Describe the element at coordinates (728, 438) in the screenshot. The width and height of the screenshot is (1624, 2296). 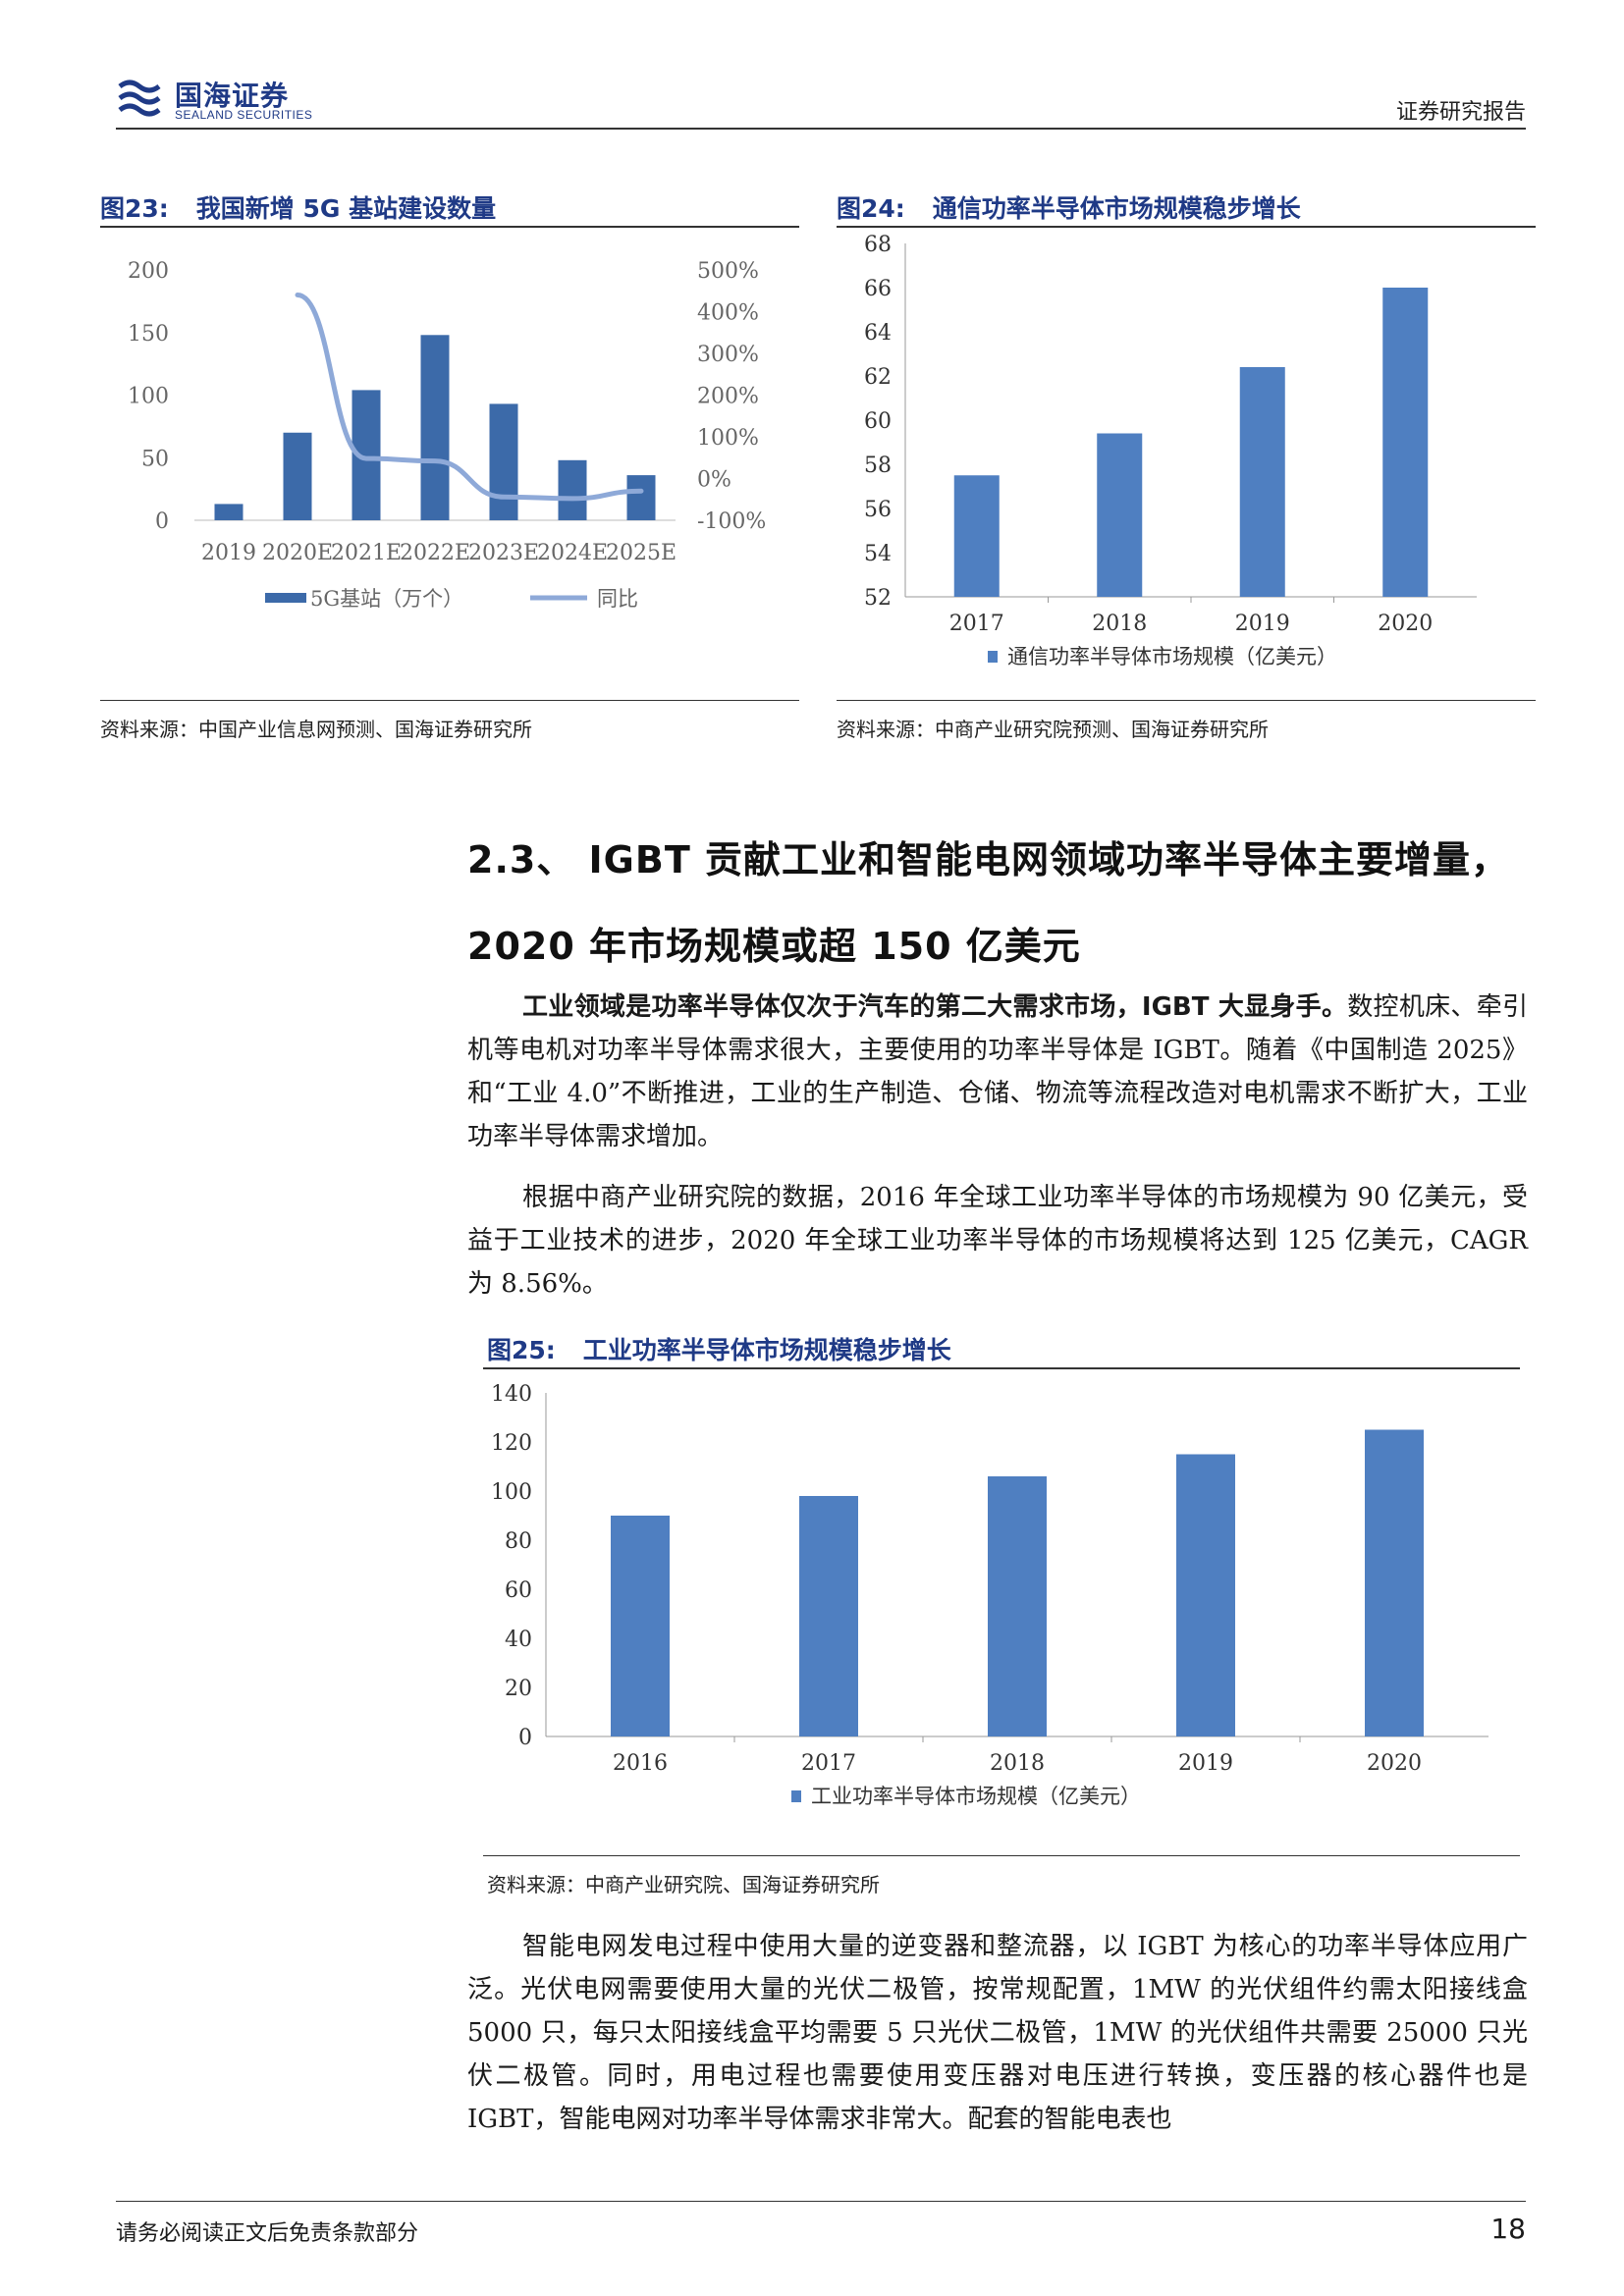
I see `fig23-y-right-tick: 100%` at that location.